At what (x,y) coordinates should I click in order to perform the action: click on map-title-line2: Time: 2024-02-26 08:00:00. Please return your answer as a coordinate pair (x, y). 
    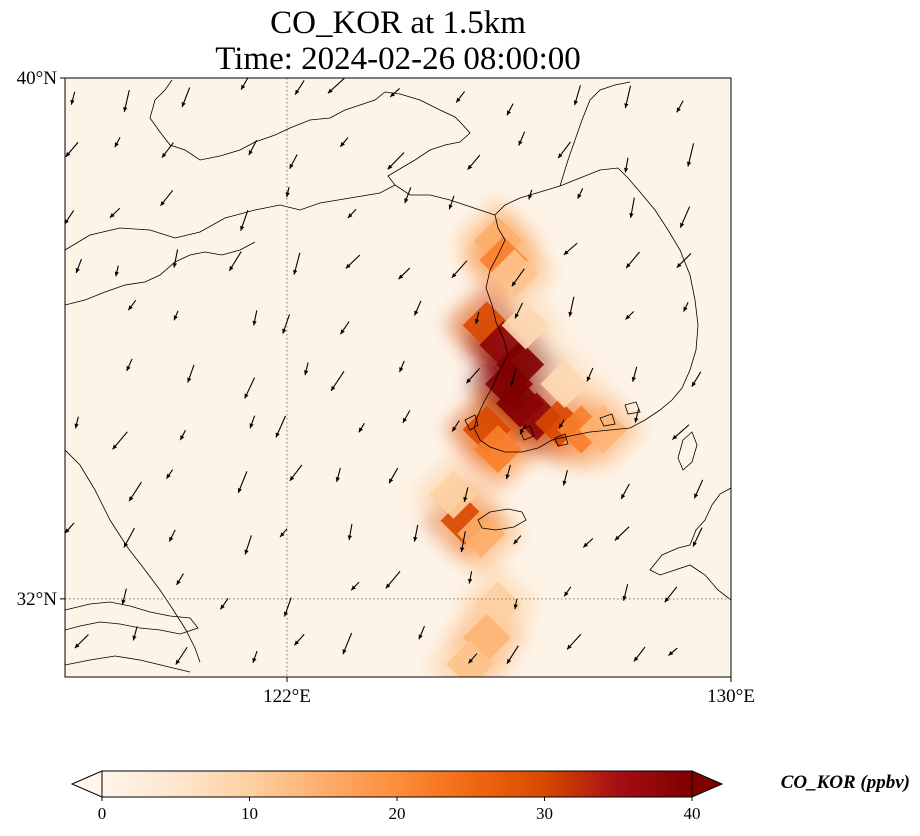
    Looking at the image, I should click on (398, 59).